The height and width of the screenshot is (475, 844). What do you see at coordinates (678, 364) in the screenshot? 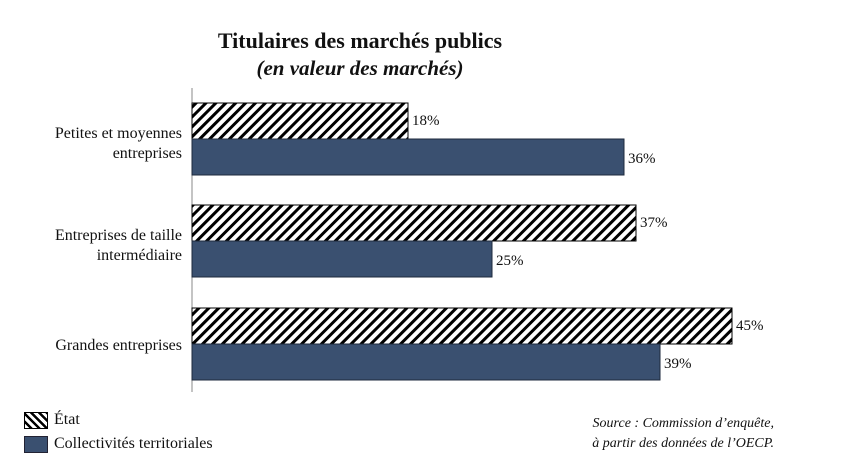
I see `data-label-collectivites-2: 39%` at bounding box center [678, 364].